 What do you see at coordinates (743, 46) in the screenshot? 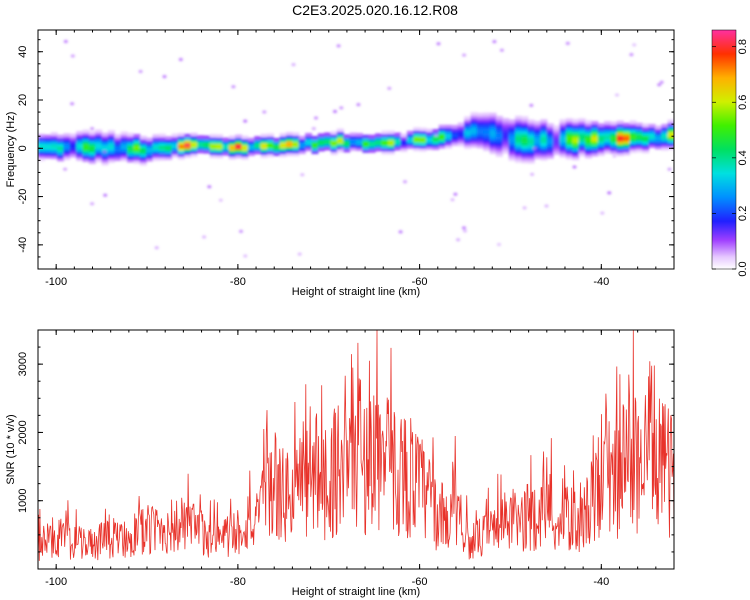
I see `colorbar-tick-label: 0.8` at bounding box center [743, 46].